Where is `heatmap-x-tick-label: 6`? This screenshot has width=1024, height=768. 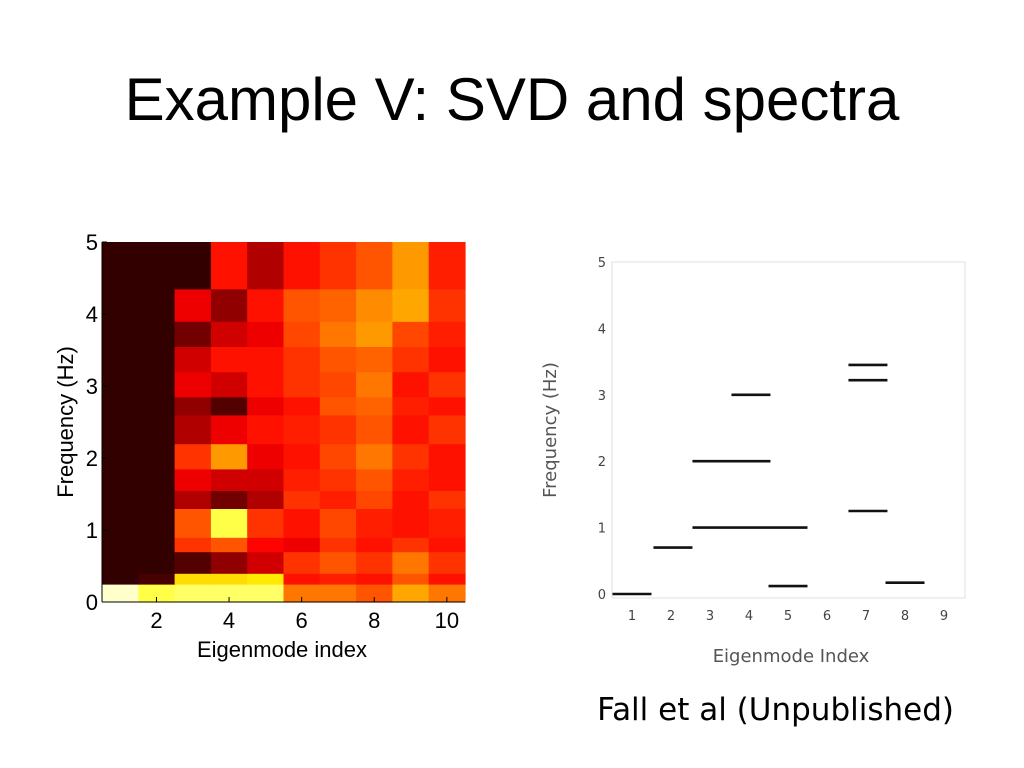 heatmap-x-tick-label: 6 is located at coordinates (302, 620).